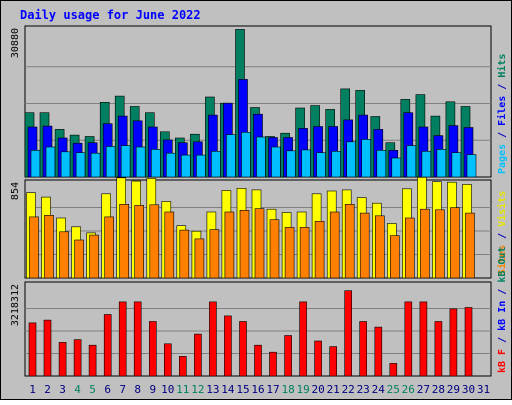 The image size is (512, 405). I want to click on axis-legend-part: kB Out, so click(502, 265).